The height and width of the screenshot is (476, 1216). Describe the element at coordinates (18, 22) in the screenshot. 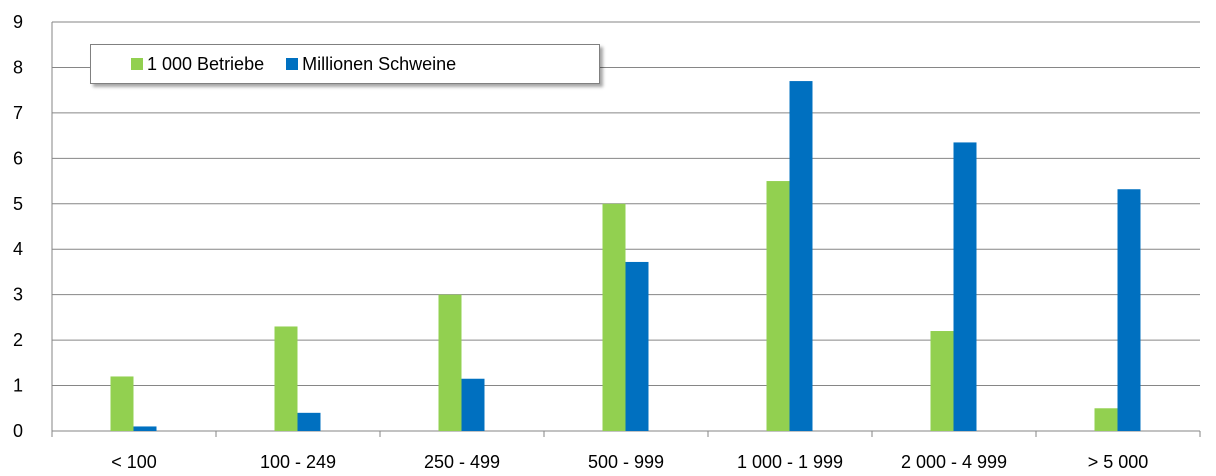

I see `y-tick-label-9: 9` at that location.